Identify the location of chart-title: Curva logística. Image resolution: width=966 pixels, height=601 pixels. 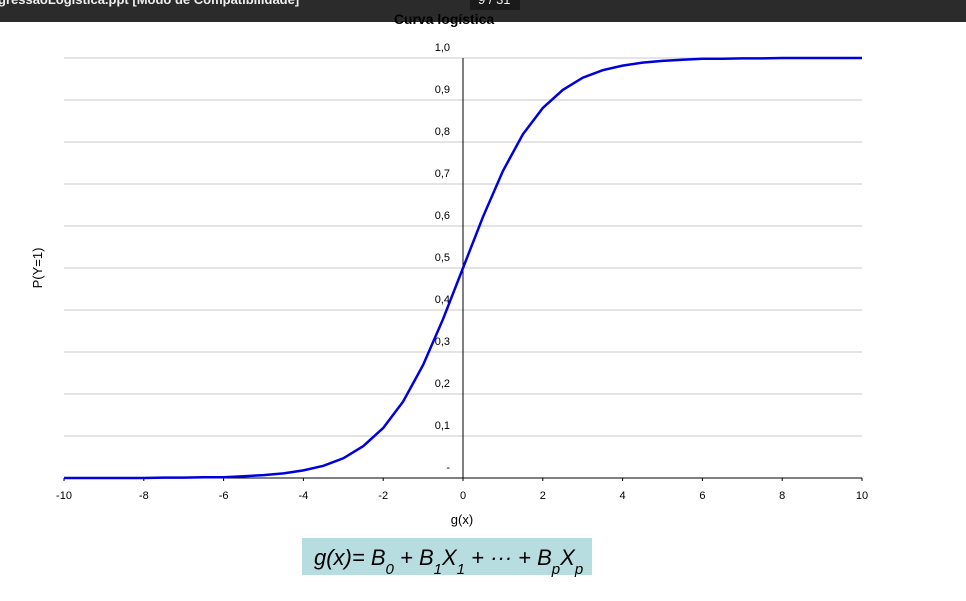
(444, 19).